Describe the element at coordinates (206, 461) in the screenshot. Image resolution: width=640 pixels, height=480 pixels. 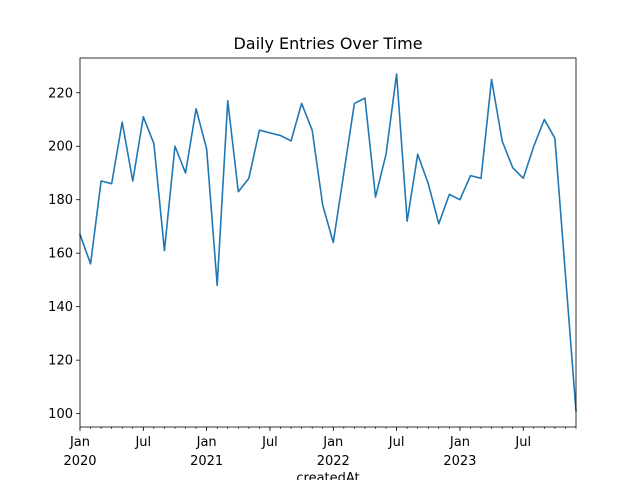
I see `x-tick-year-label: 2021` at that location.